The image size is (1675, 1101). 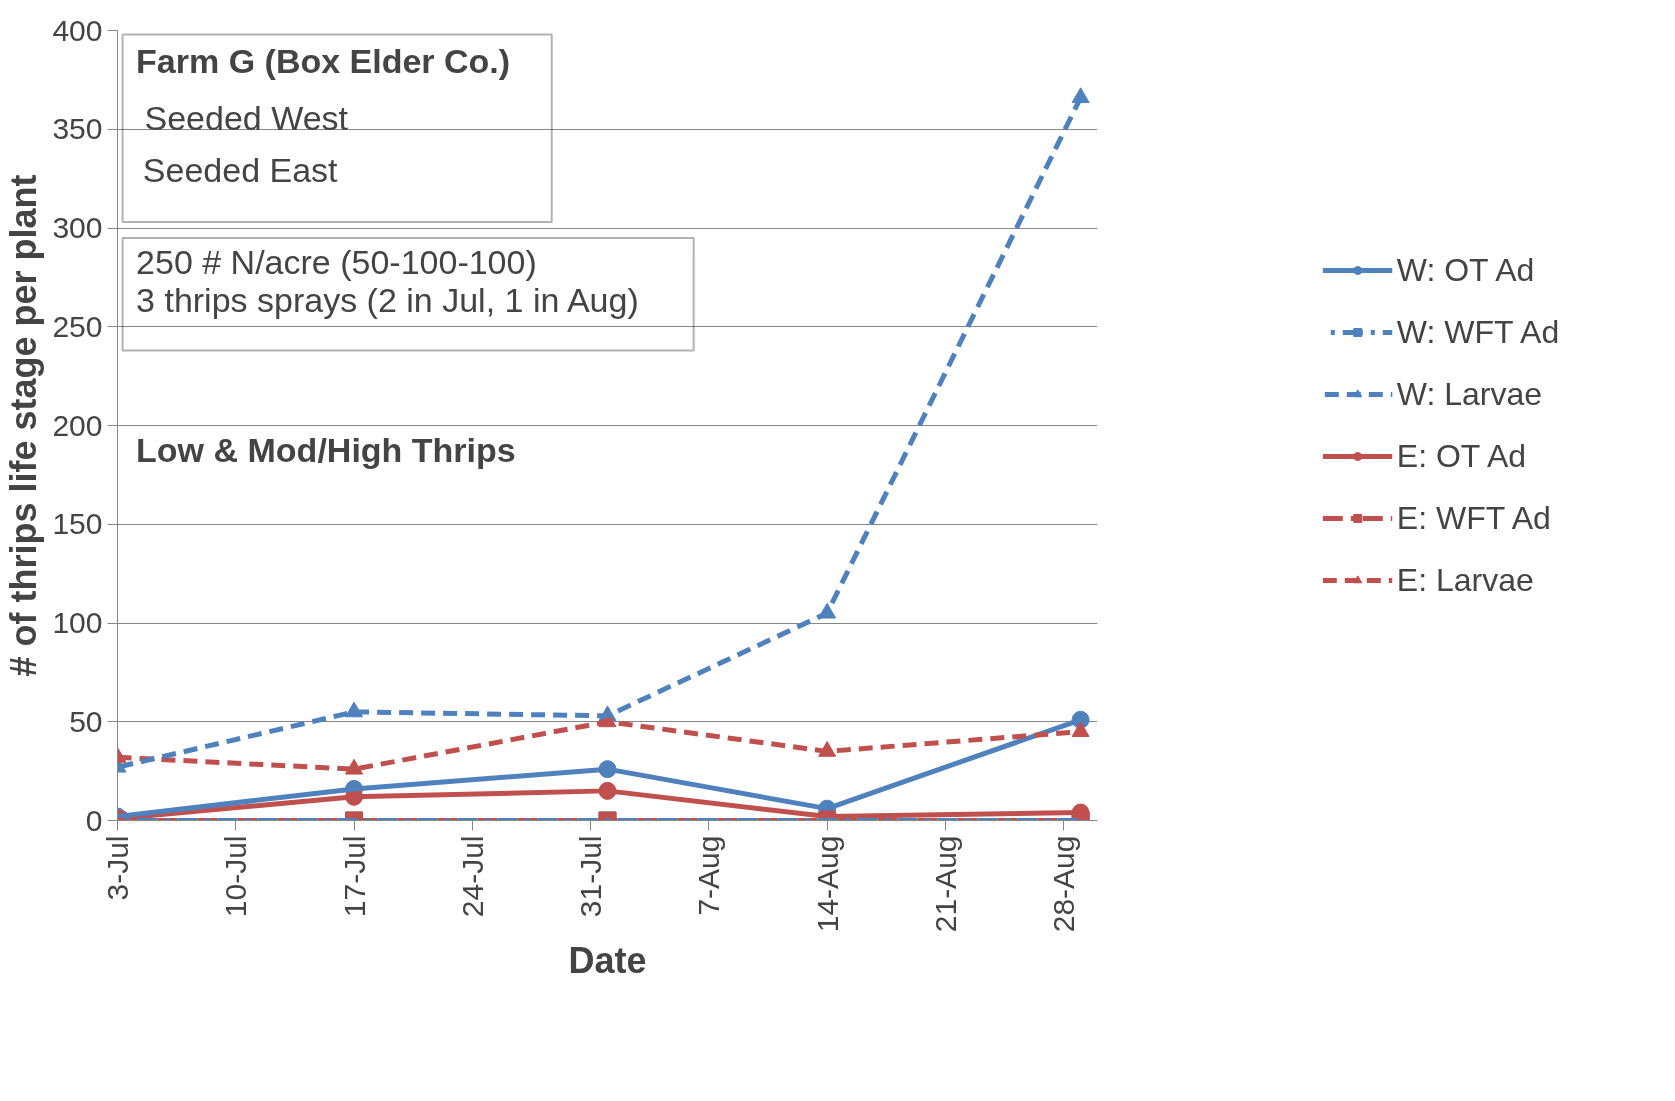 I want to click on x-tick-label: 24-Jul, so click(x=472, y=876).